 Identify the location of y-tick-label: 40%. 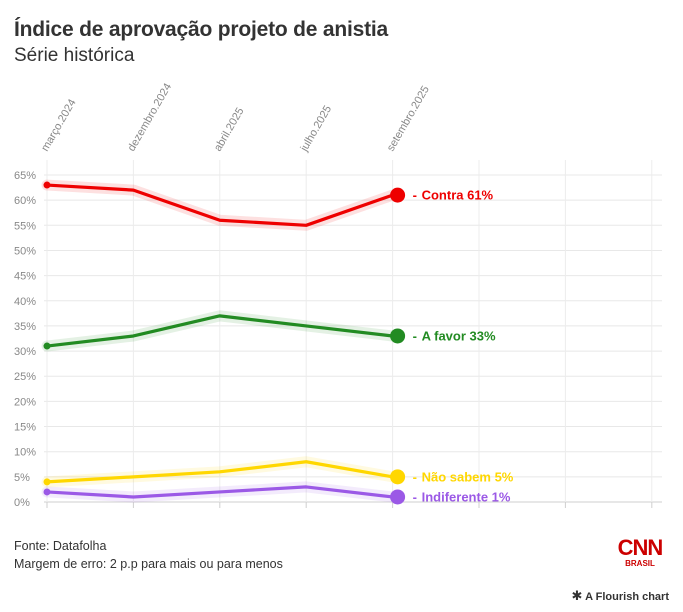
(25, 302).